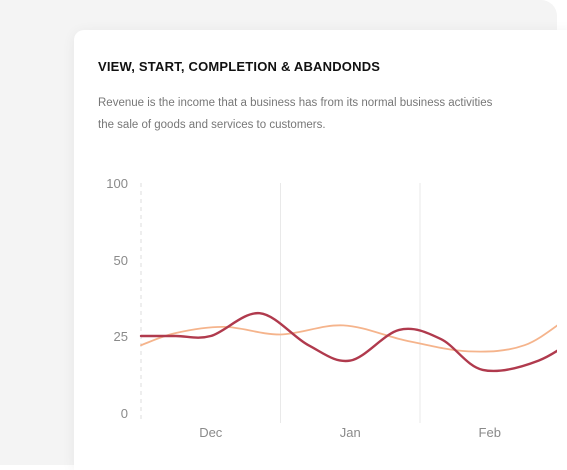  Describe the element at coordinates (121, 260) in the screenshot. I see `y-tick-label: 50` at that location.